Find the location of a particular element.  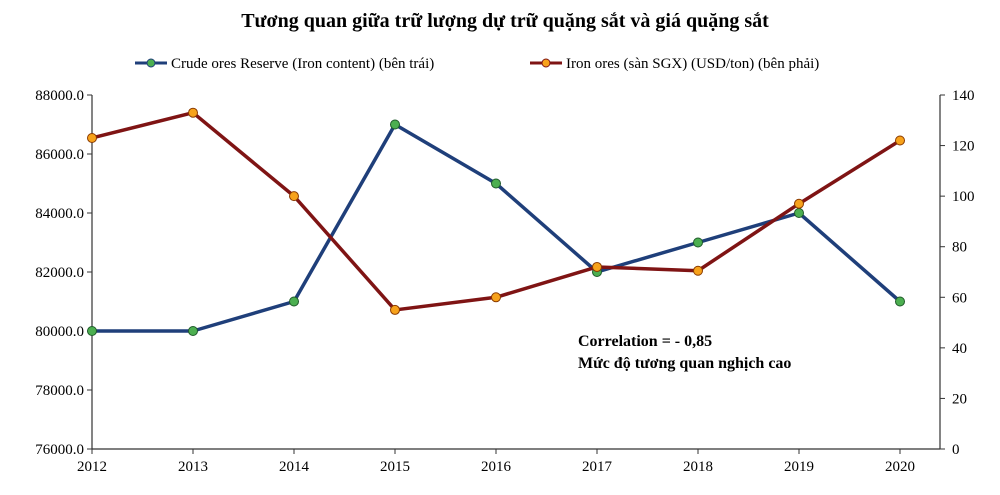

right-tick-label: 60 is located at coordinates (959, 298).